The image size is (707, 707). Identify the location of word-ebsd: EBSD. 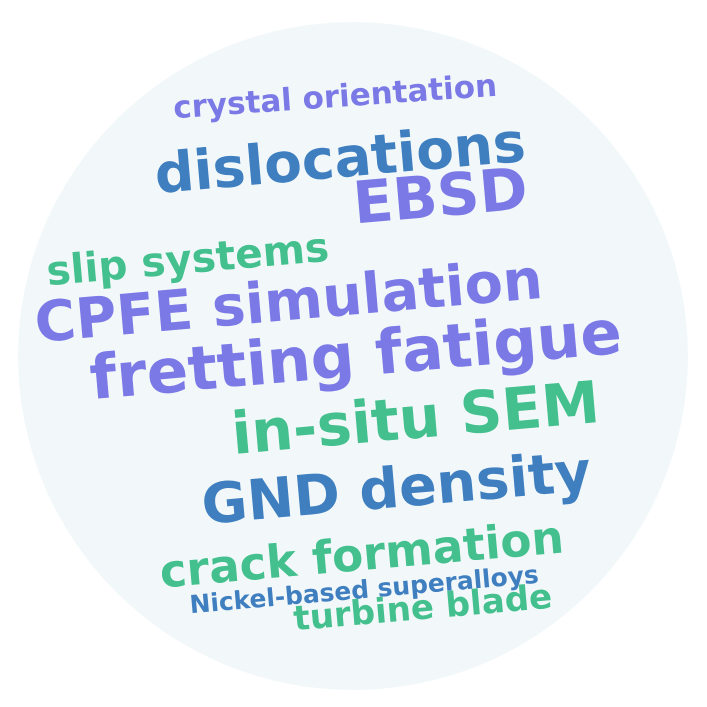
(439, 196).